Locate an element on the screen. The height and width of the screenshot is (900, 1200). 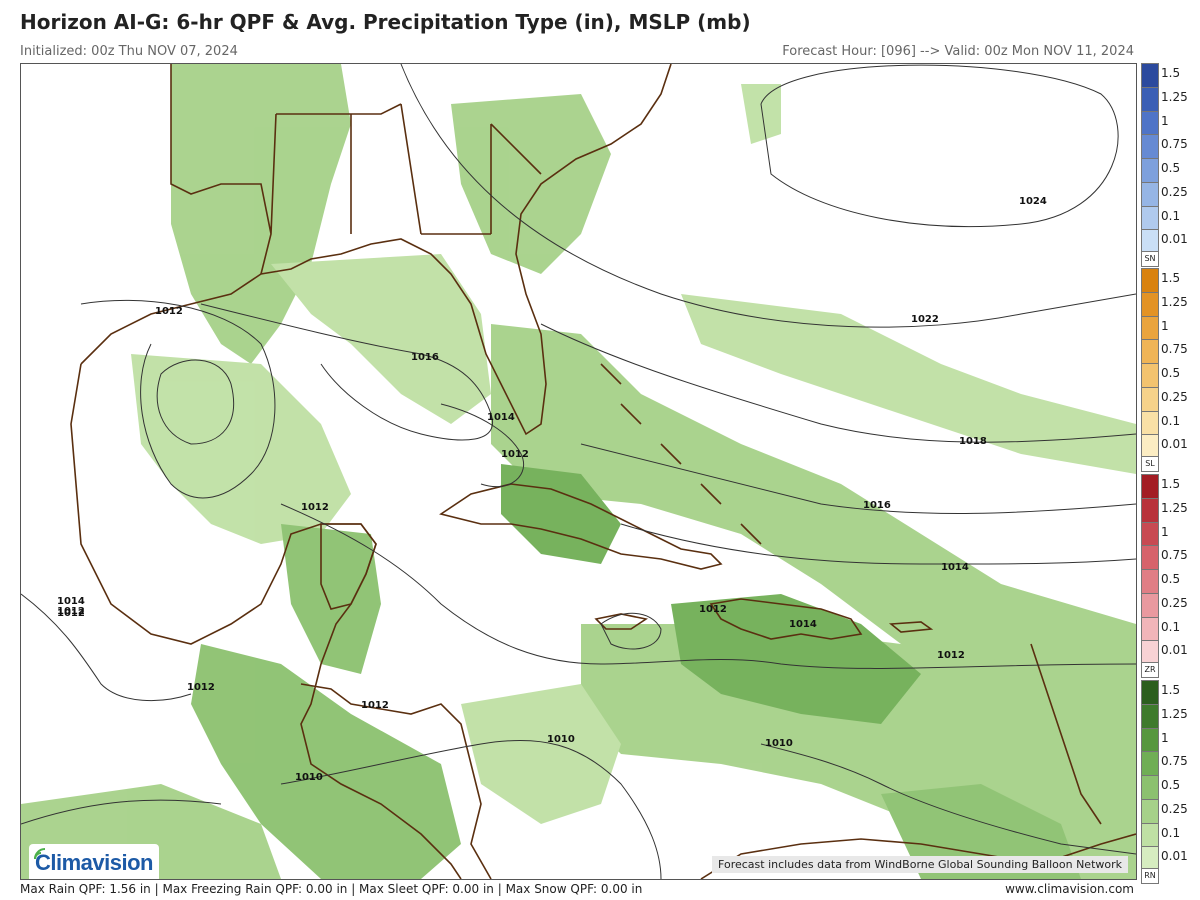
isobar-1012-central is located at coordinates (708, 586).